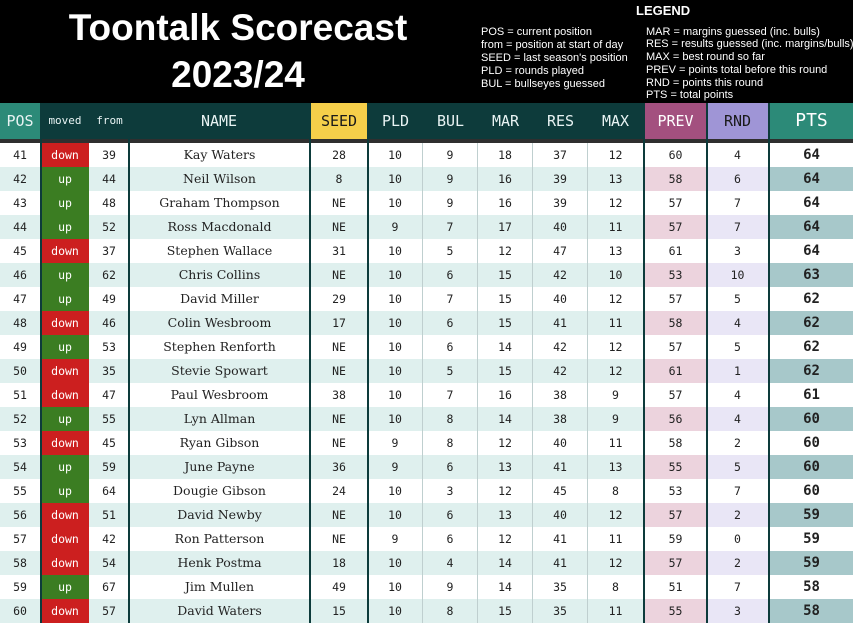 The height and width of the screenshot is (623, 853). Describe the element at coordinates (426, 563) in the screenshot. I see `table-row: 58 down 54 Henk Postma 18 10 4 14 41 12 57 2 59` at that location.